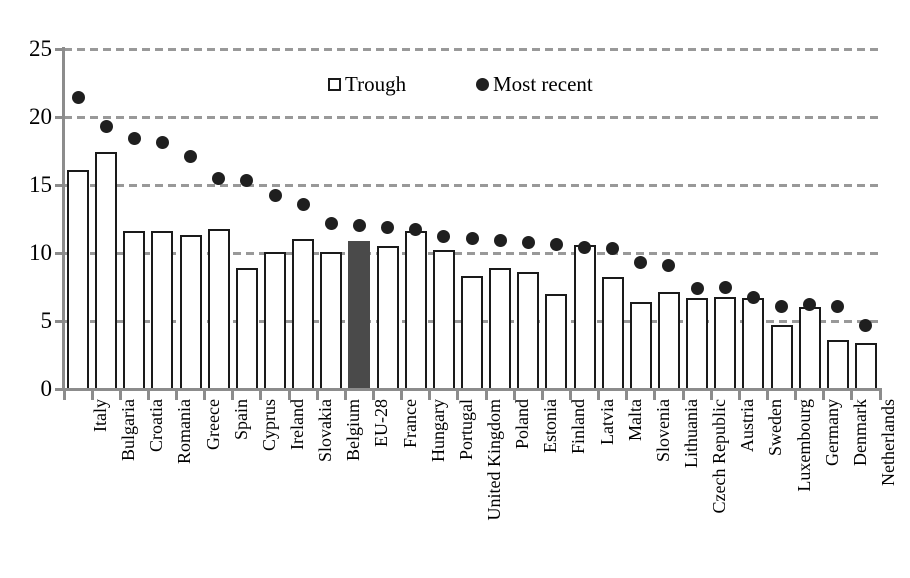  Describe the element at coordinates (697, 343) in the screenshot. I see `trough-bar-Czech Republic` at that location.